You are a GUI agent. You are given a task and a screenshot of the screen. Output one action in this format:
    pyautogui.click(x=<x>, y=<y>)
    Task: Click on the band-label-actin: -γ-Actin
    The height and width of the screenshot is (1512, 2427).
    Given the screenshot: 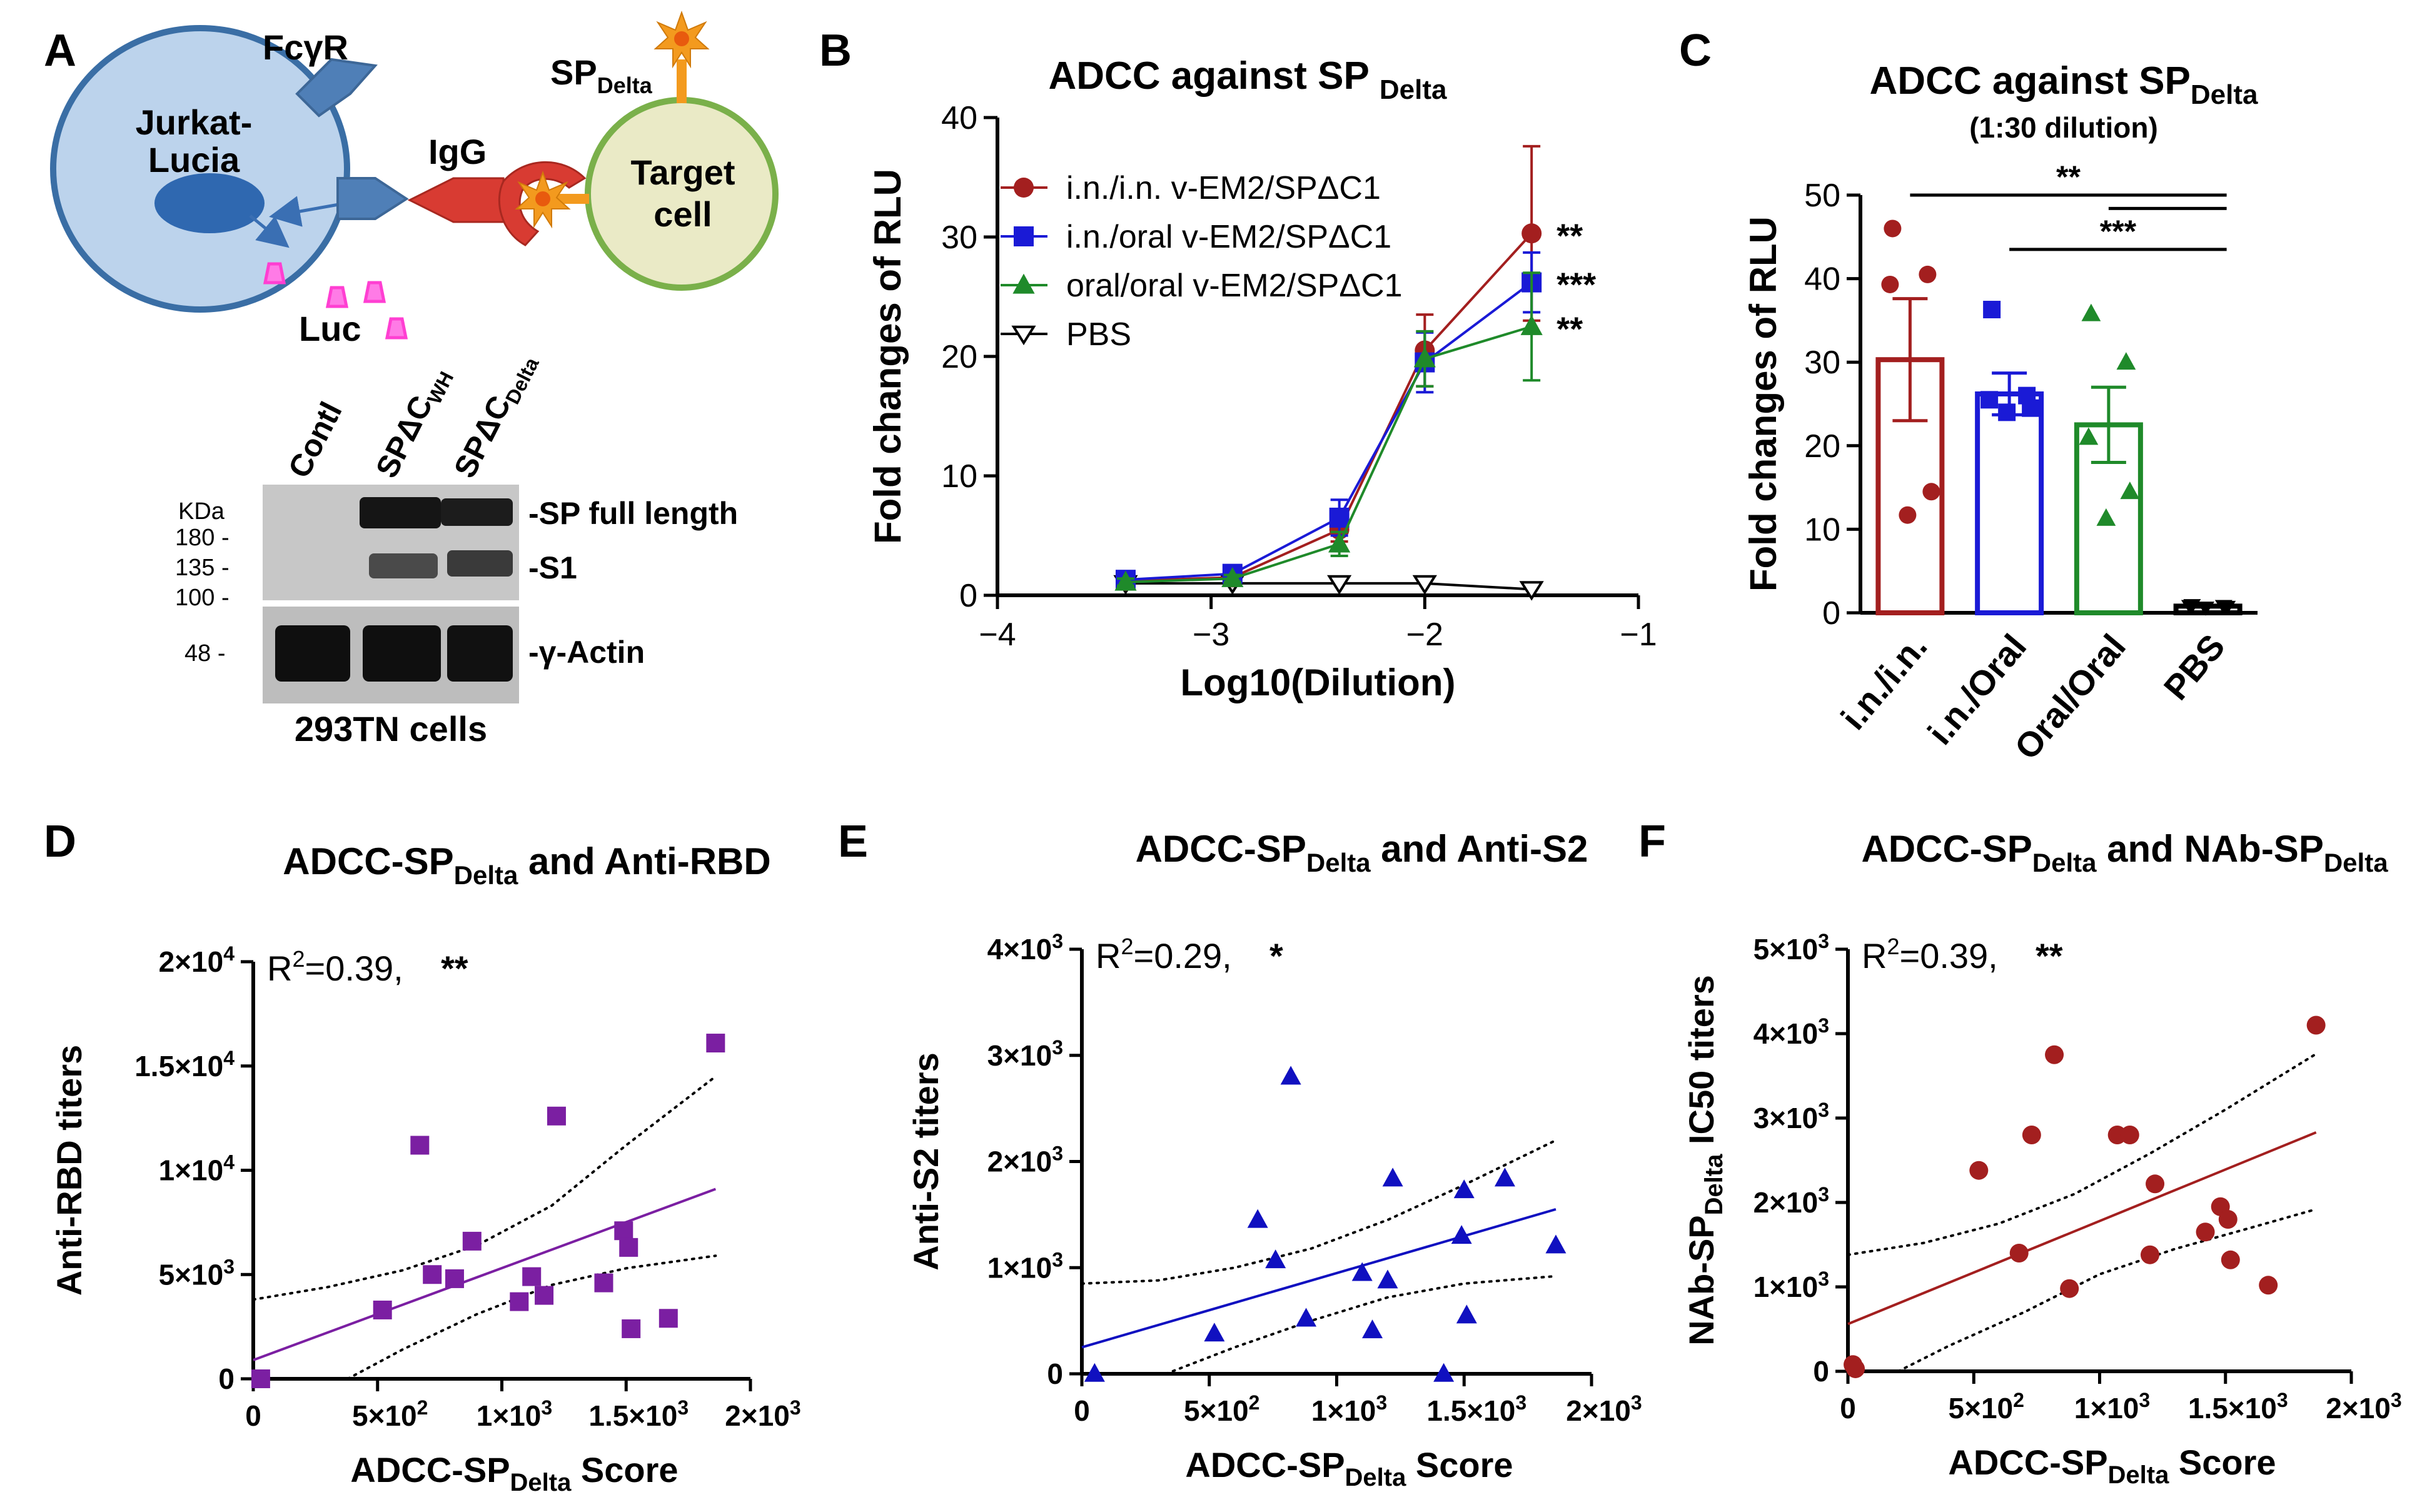 What is the action you would take?
    pyautogui.click(x=586, y=652)
    